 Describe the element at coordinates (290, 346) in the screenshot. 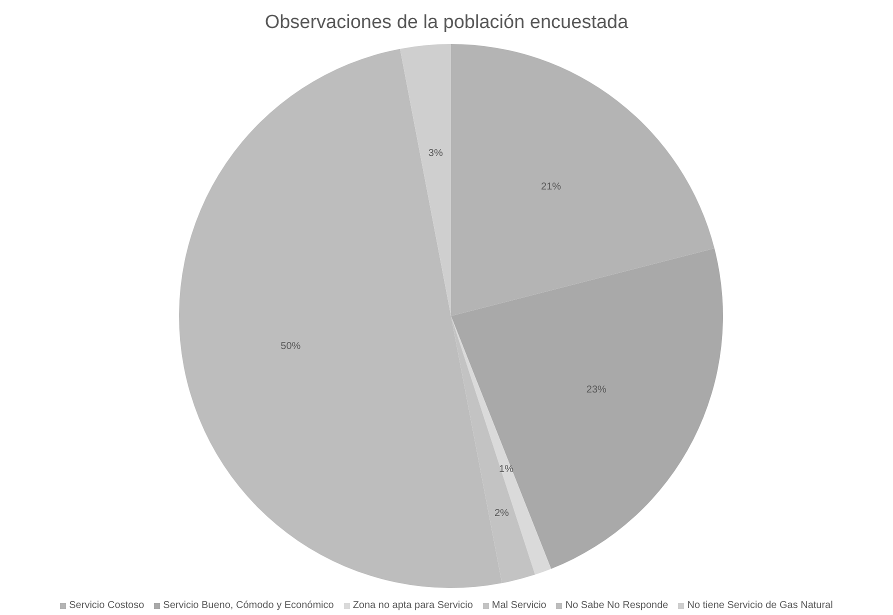

I see `data-label: 50%` at that location.